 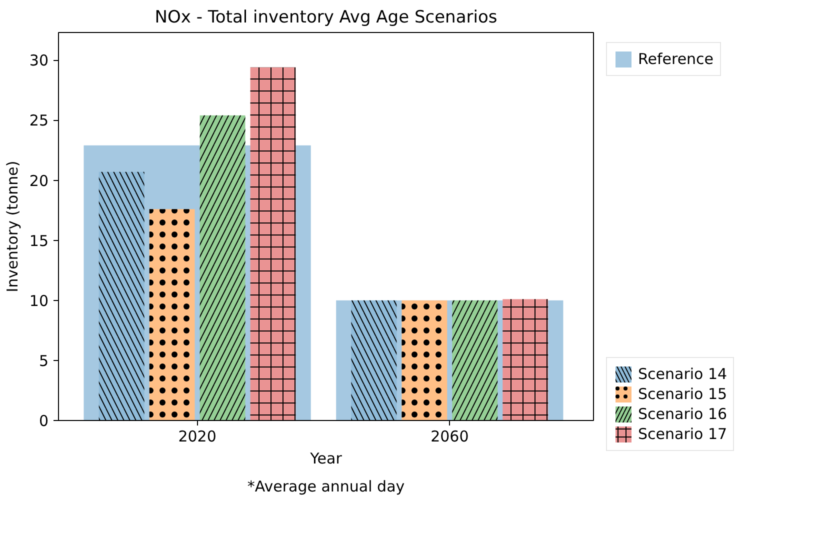 What do you see at coordinates (197, 437) in the screenshot?
I see `x-tick-label: 2020` at bounding box center [197, 437].